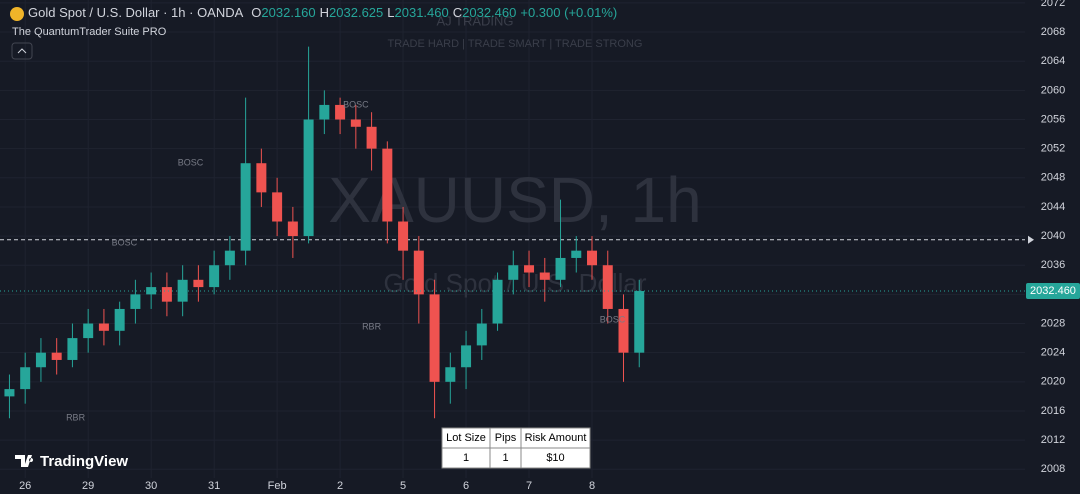  Describe the element at coordinates (1053, 265) in the screenshot. I see `y-tick-label: 2036` at that location.